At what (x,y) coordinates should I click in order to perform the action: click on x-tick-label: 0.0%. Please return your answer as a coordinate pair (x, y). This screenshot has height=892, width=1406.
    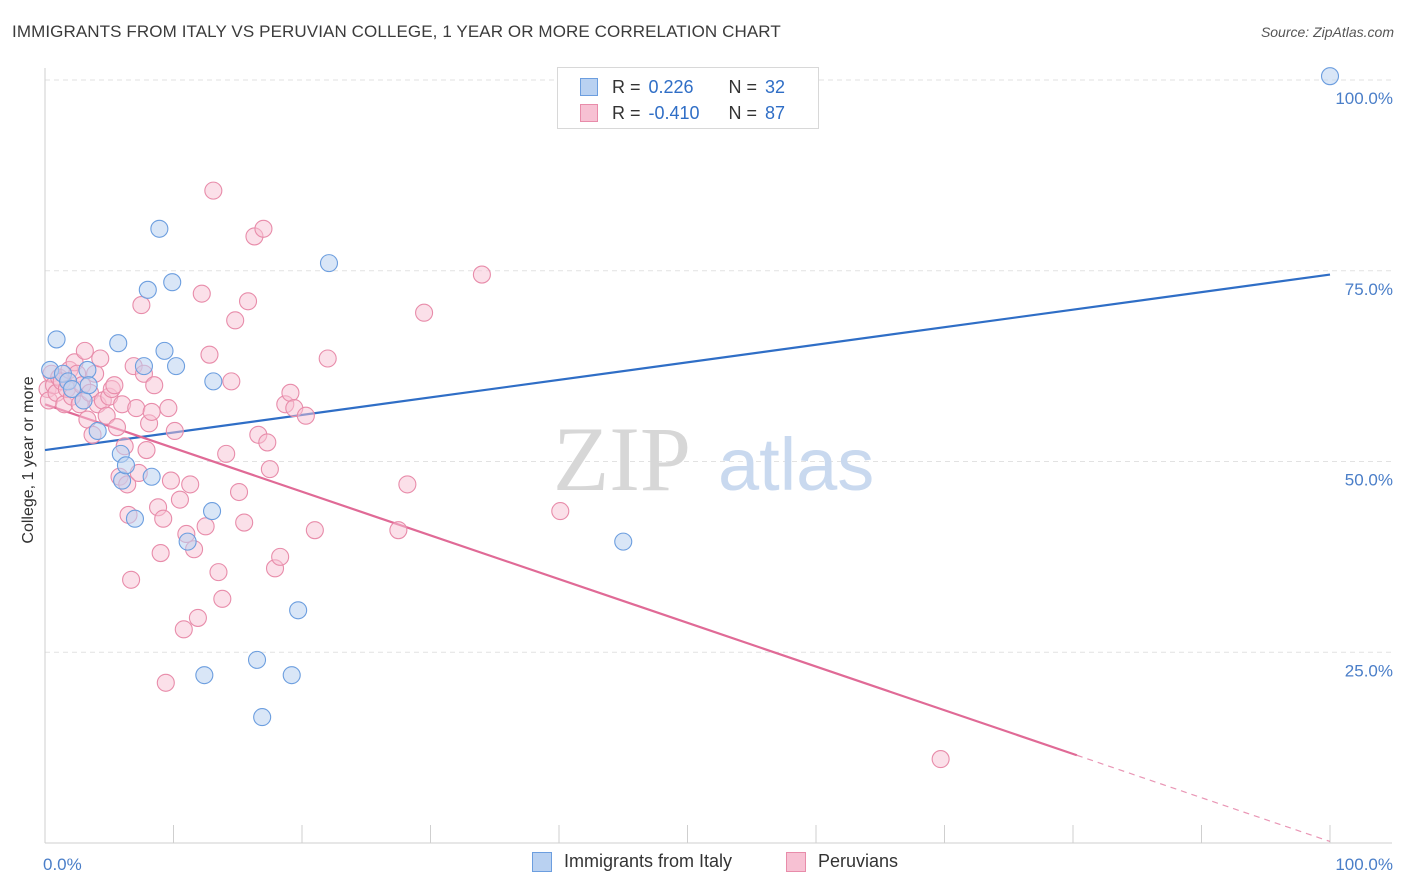
    Looking at the image, I should click on (62, 864).